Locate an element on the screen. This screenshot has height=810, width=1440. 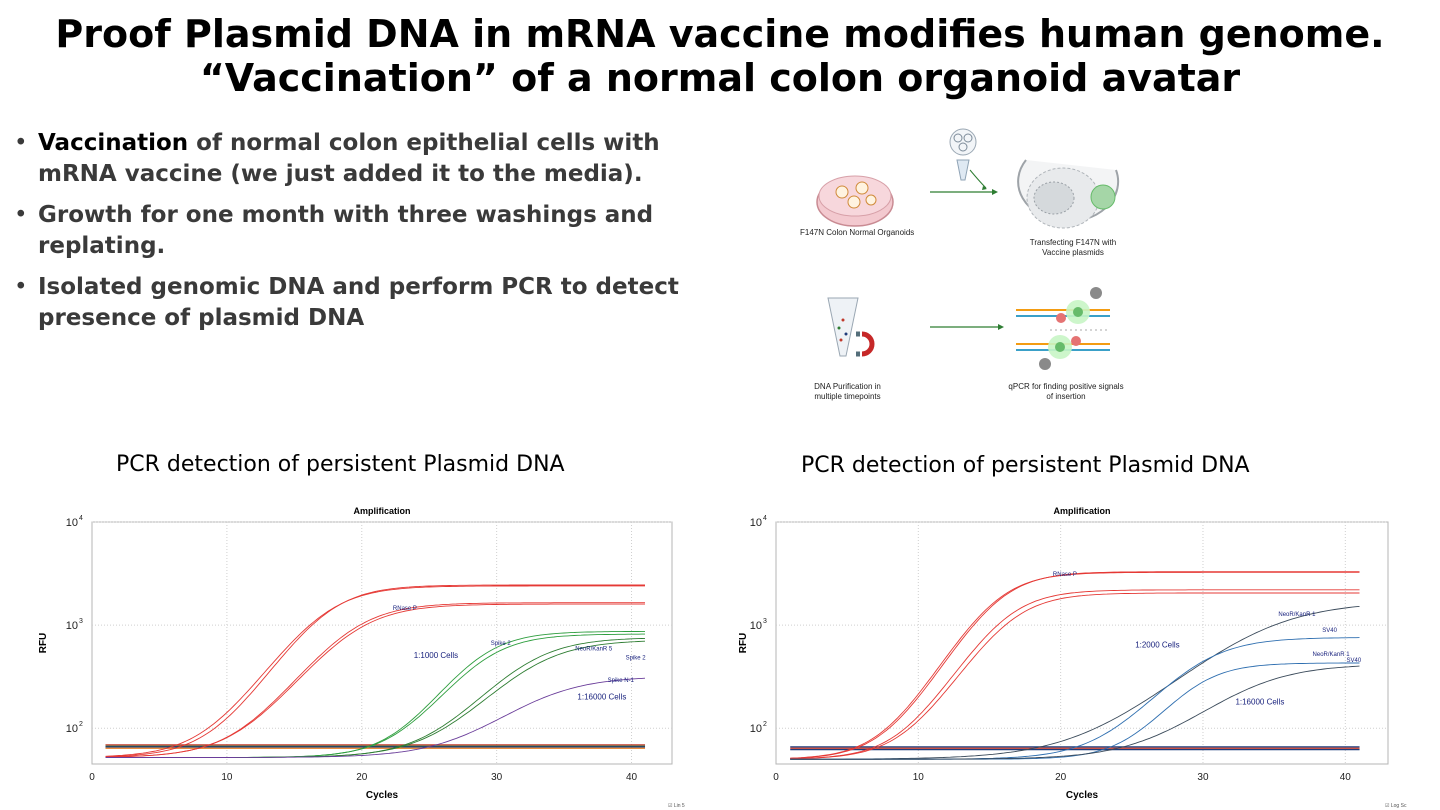
series-annotation: 1:1000 Cells is located at coordinates (436, 655).